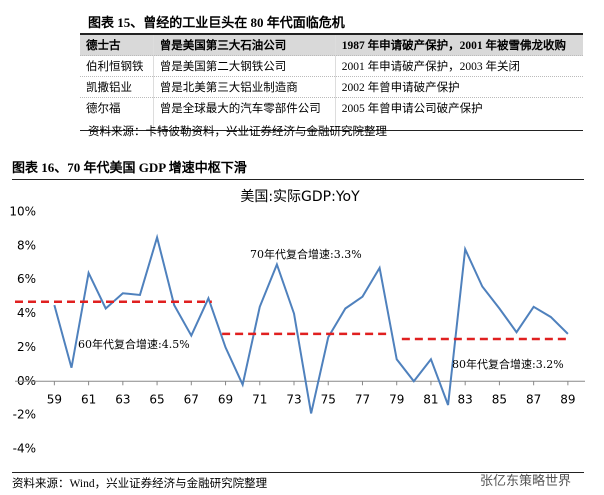 Image resolution: width=604 pixels, height=495 pixels. I want to click on x-tick-label: 61, so click(88, 400).